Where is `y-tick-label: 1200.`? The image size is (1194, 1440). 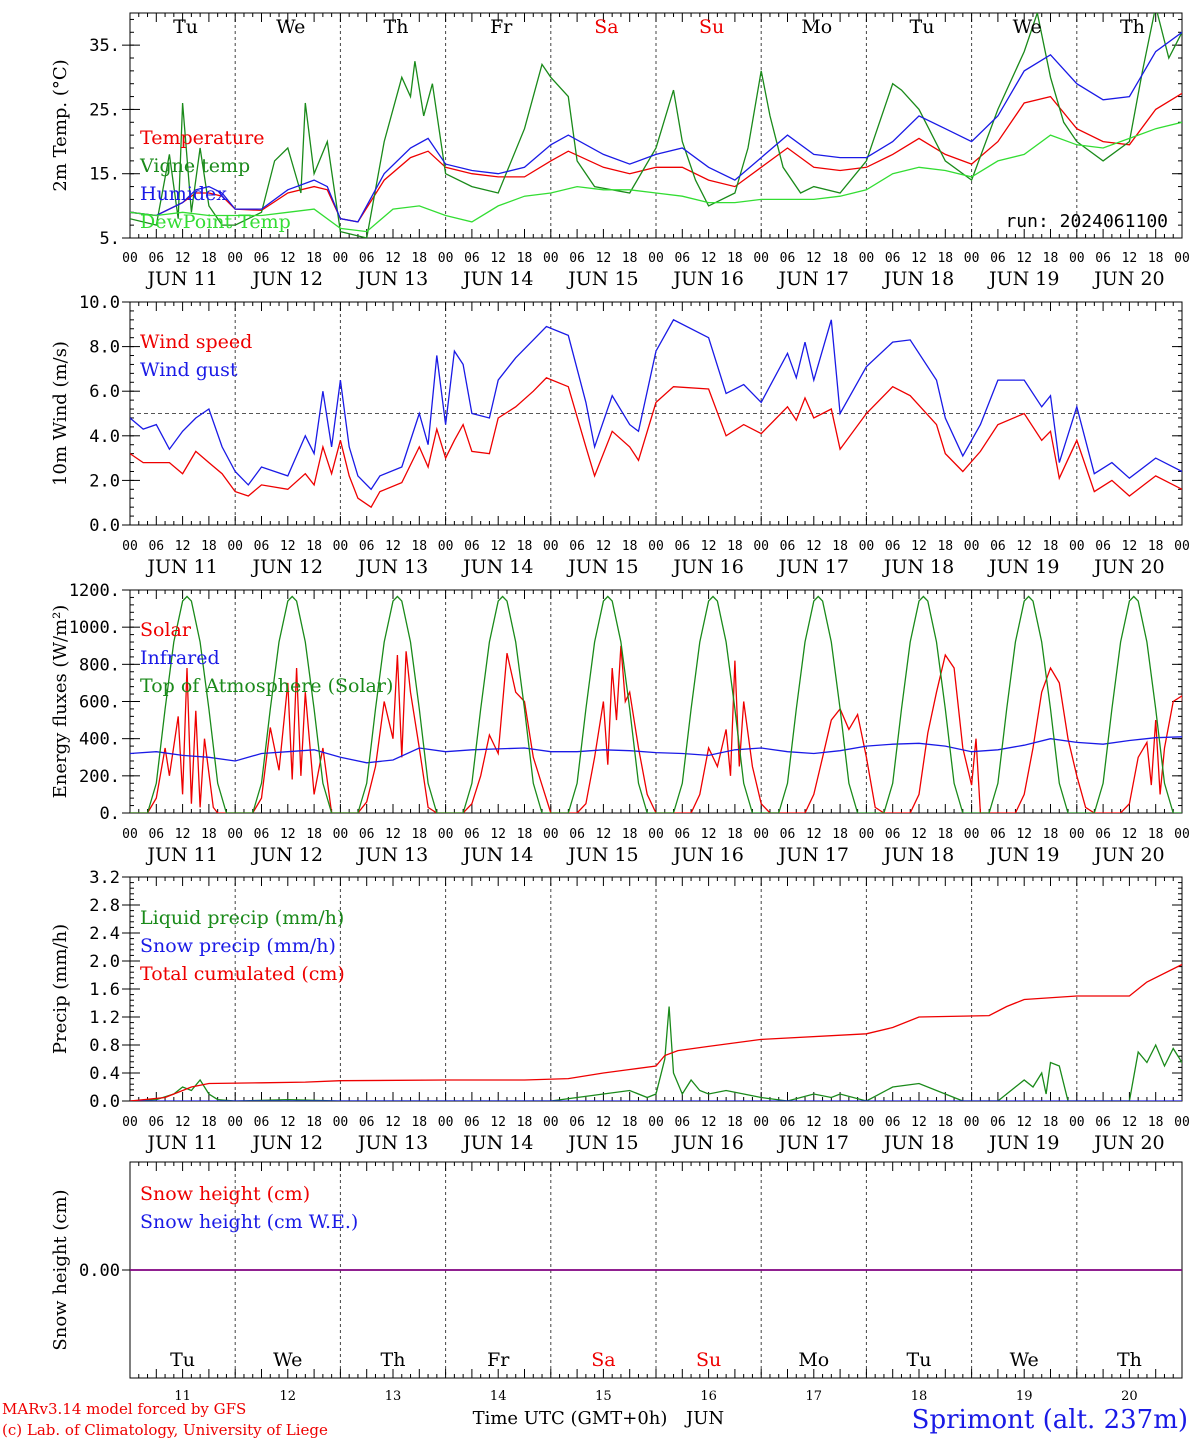
y-tick-label: 1200. is located at coordinates (94, 591).